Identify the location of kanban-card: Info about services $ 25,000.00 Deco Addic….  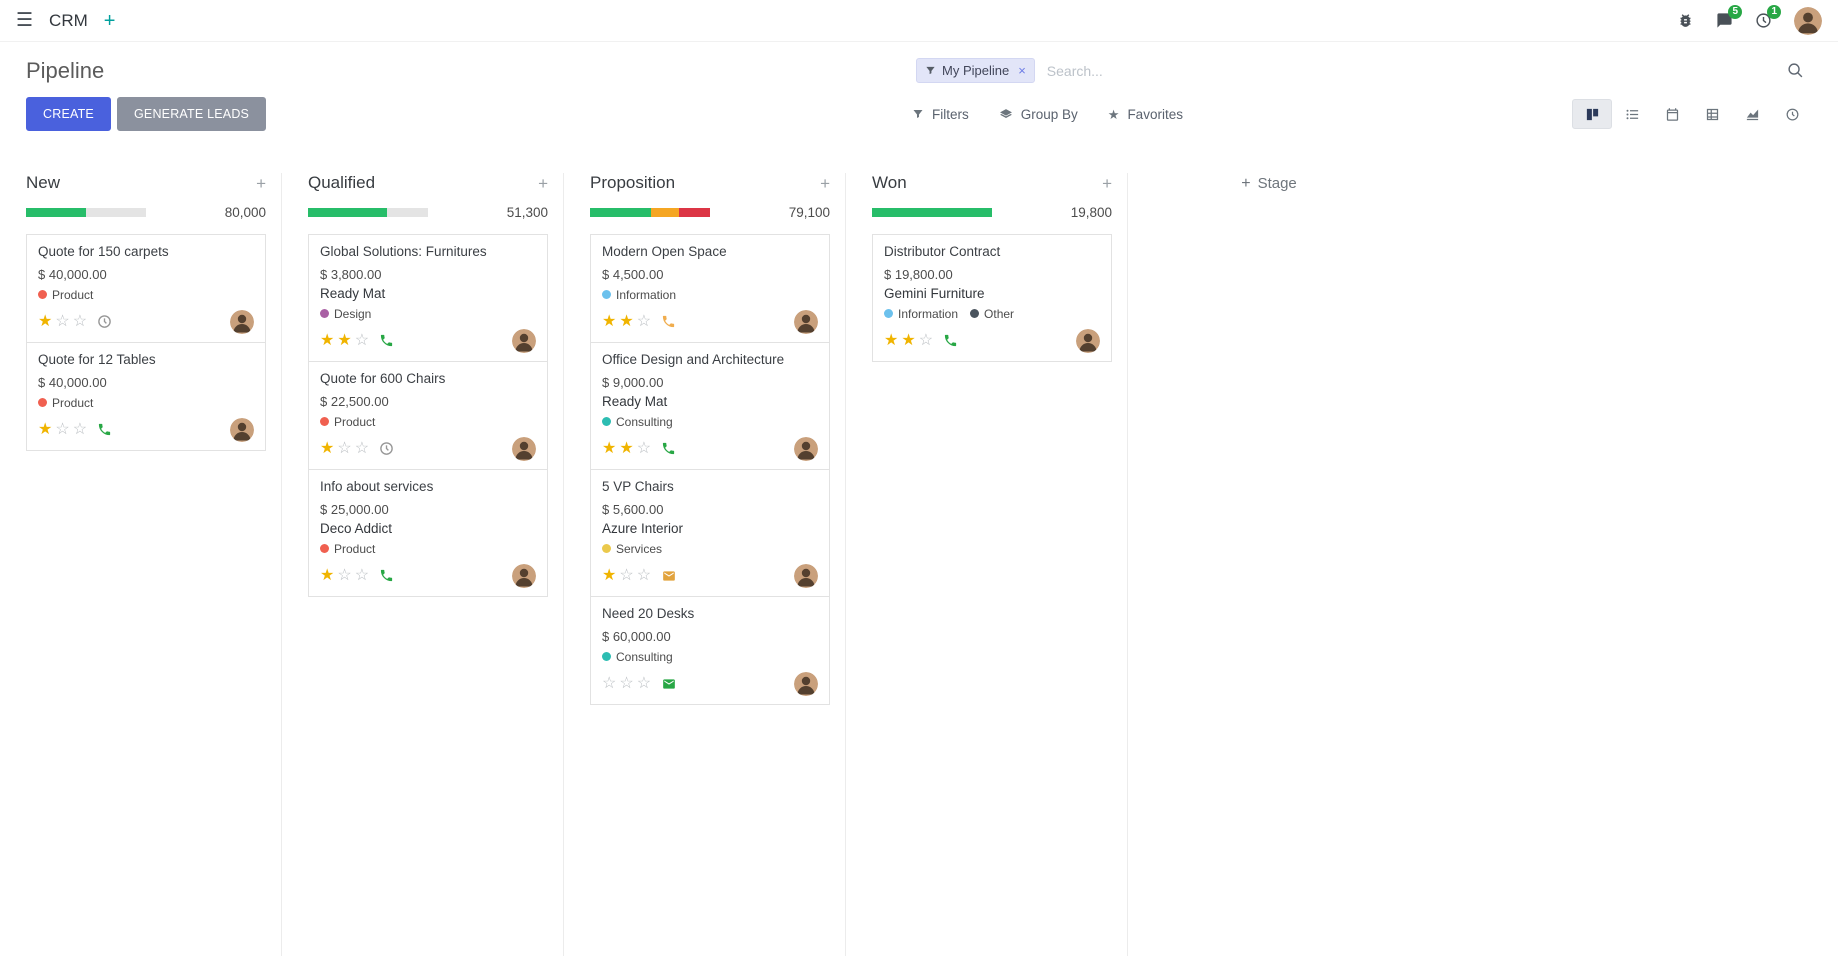
(428, 532).